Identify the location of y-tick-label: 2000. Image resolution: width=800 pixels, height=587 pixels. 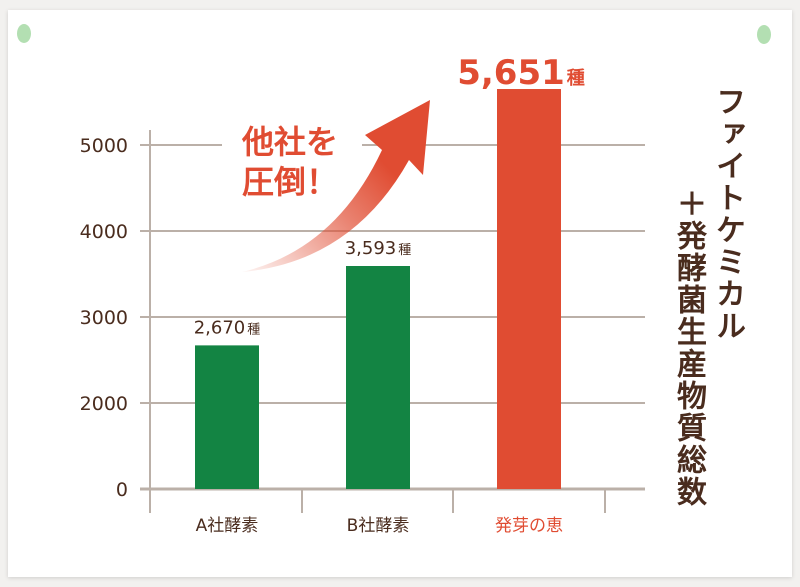
(104, 404).